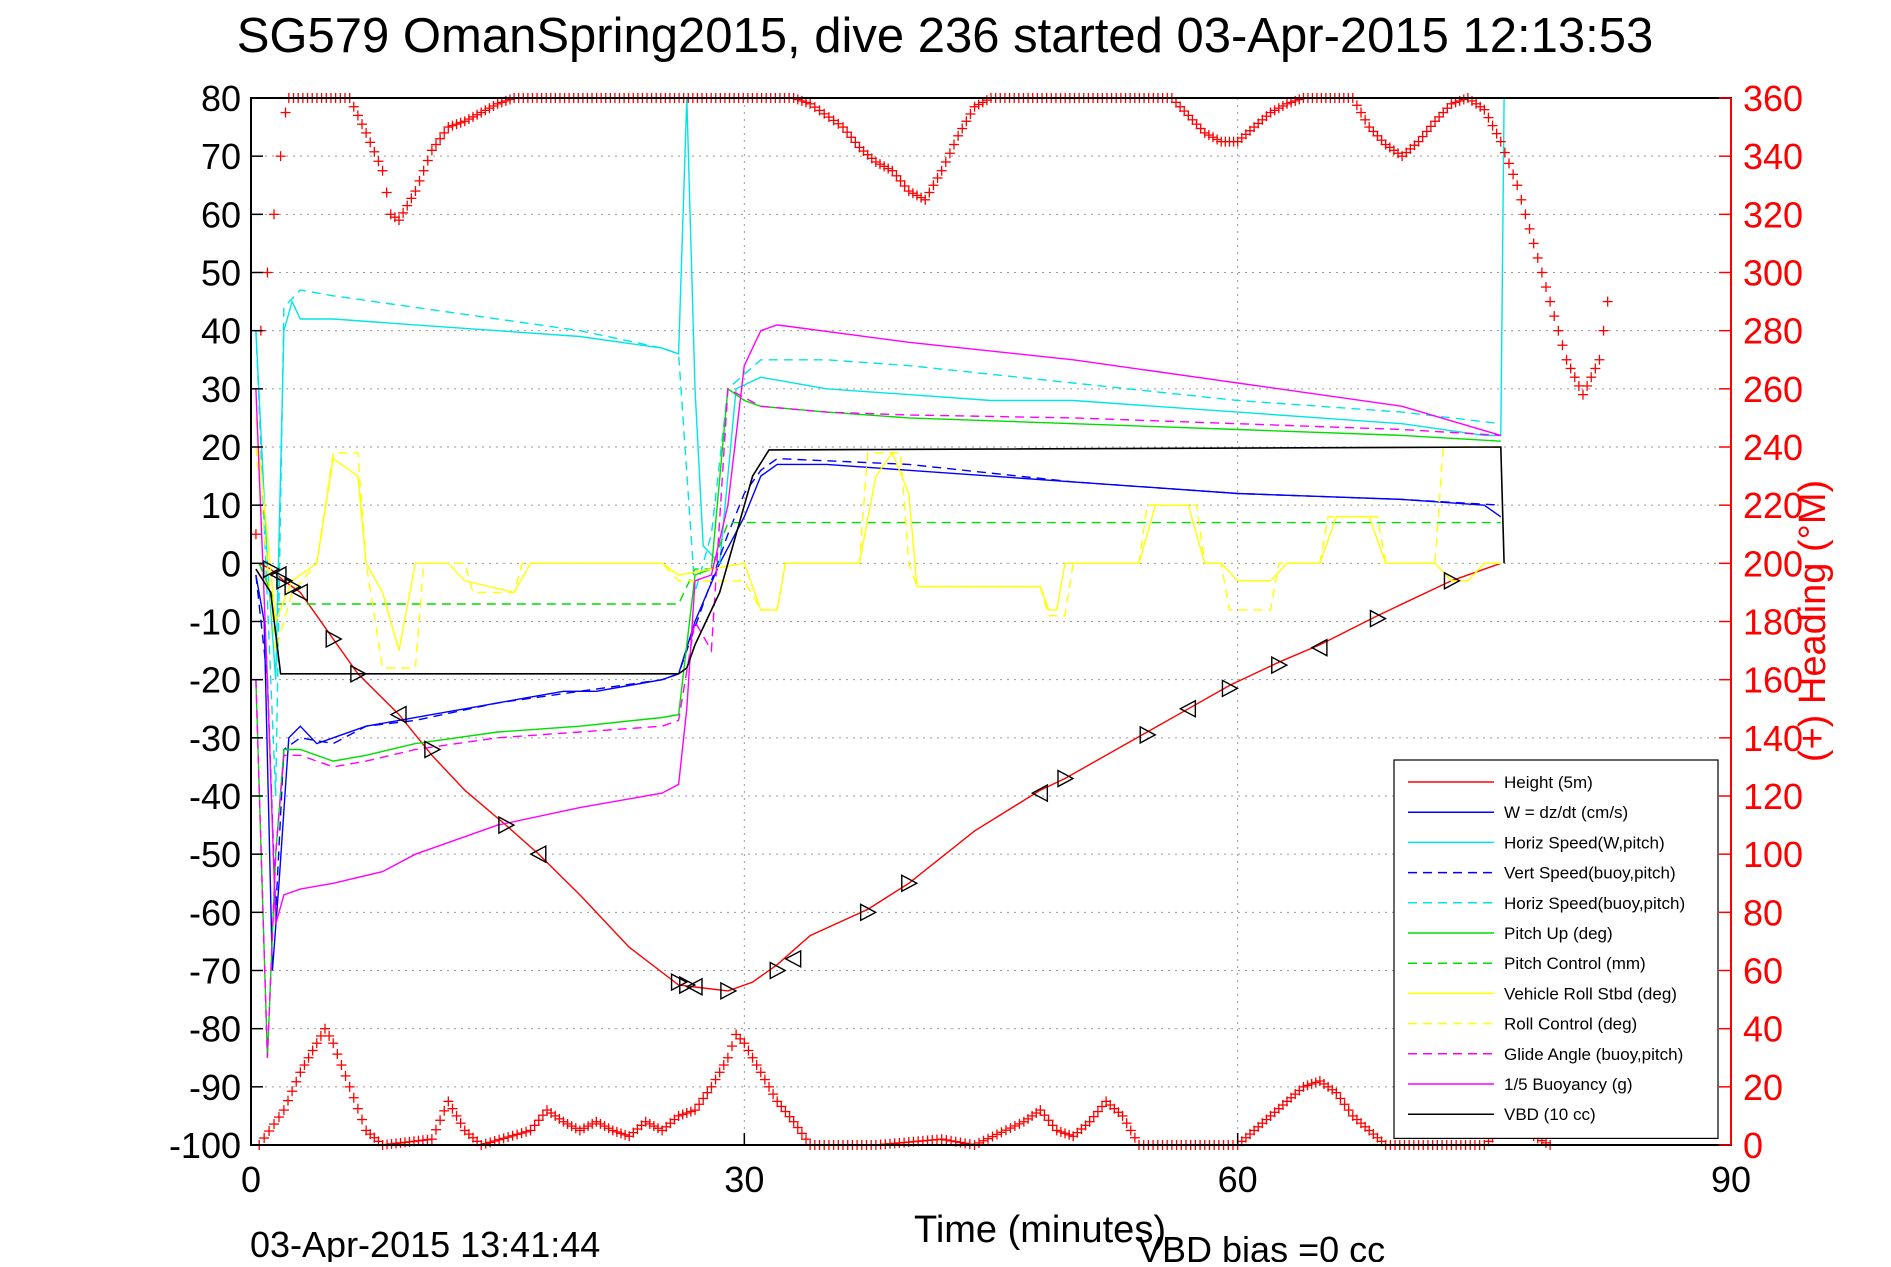  What do you see at coordinates (1773, 331) in the screenshot?
I see `right-tick-label: 280` at bounding box center [1773, 331].